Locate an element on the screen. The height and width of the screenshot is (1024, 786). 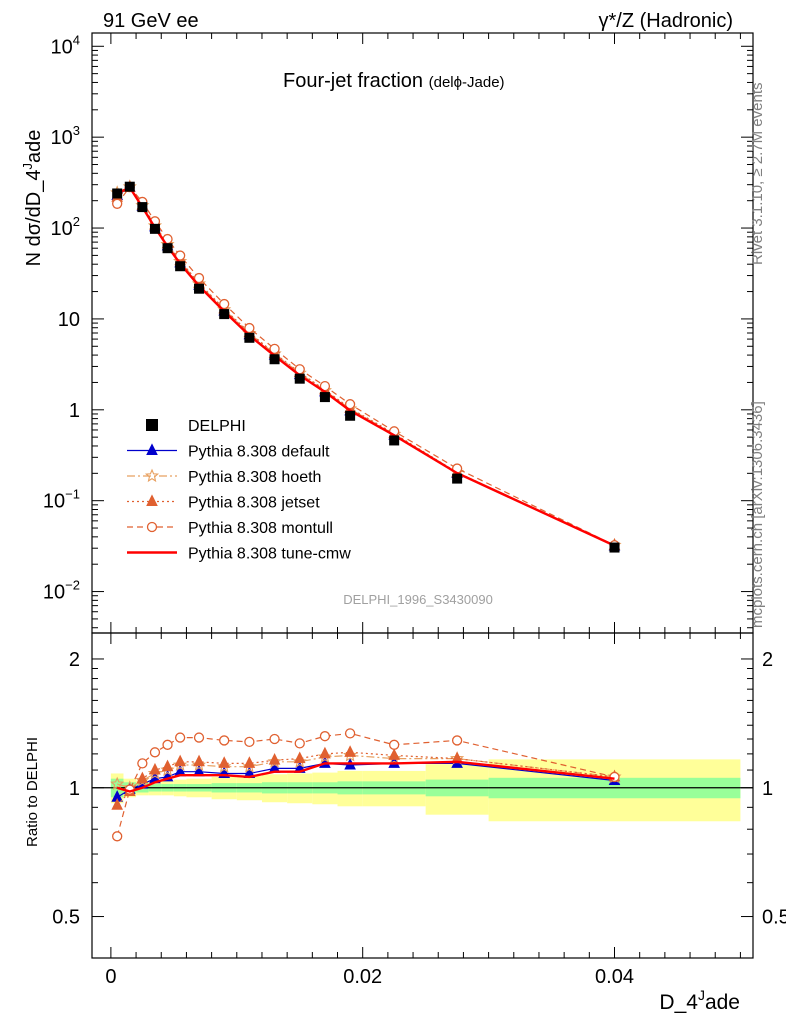
y-axis-title-sup: J is located at coordinates (27, 166).